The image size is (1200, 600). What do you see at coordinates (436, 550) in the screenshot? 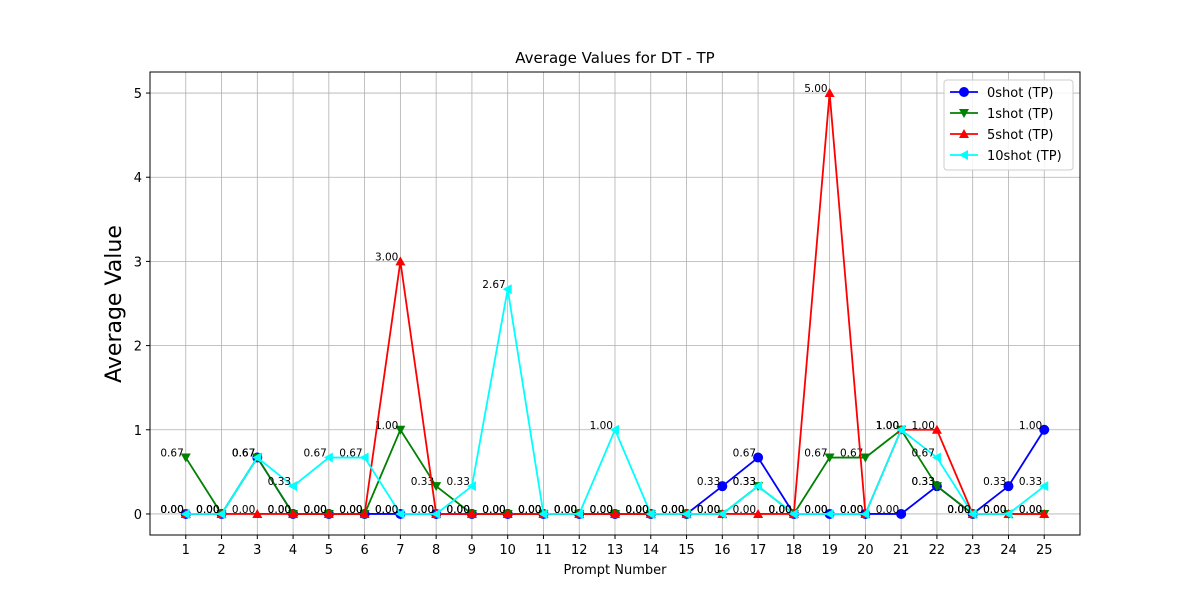
I see `x-tick-label: 8` at bounding box center [436, 550].